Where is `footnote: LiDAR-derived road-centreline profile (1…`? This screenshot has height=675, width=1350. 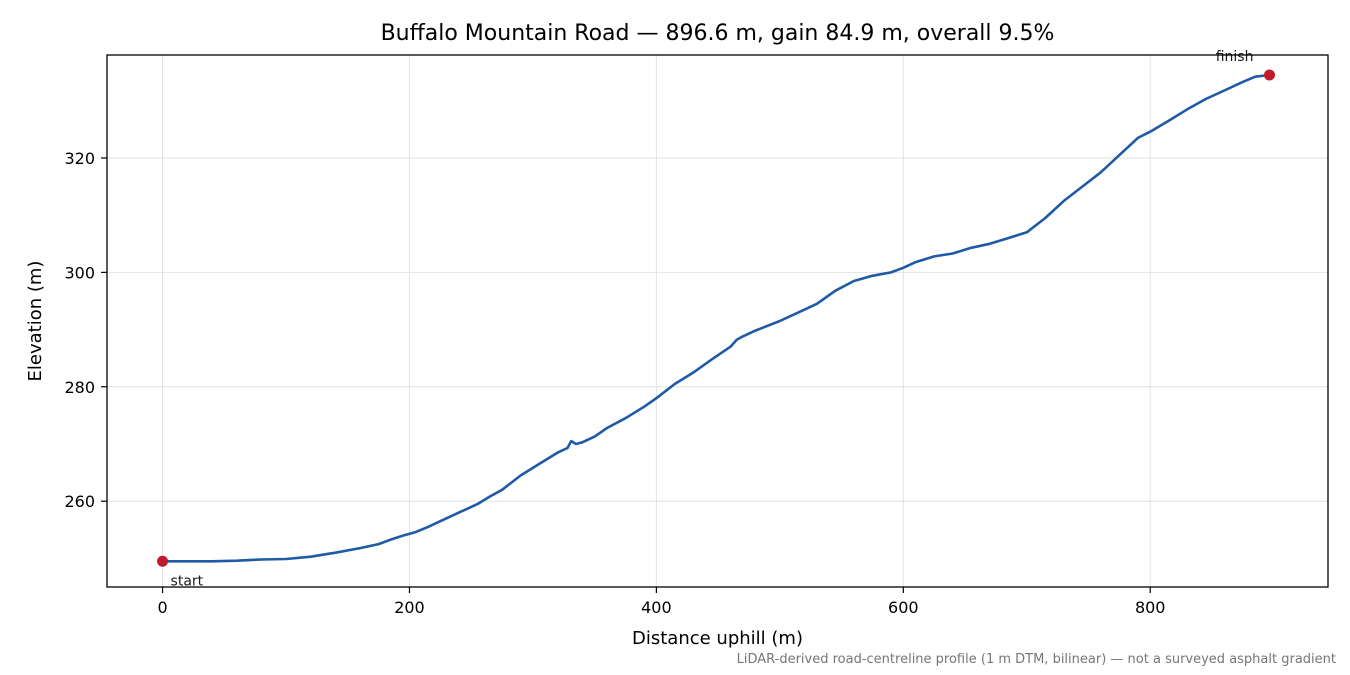
footnote: LiDAR-derived road-centreline profile (1… is located at coordinates (1036, 659).